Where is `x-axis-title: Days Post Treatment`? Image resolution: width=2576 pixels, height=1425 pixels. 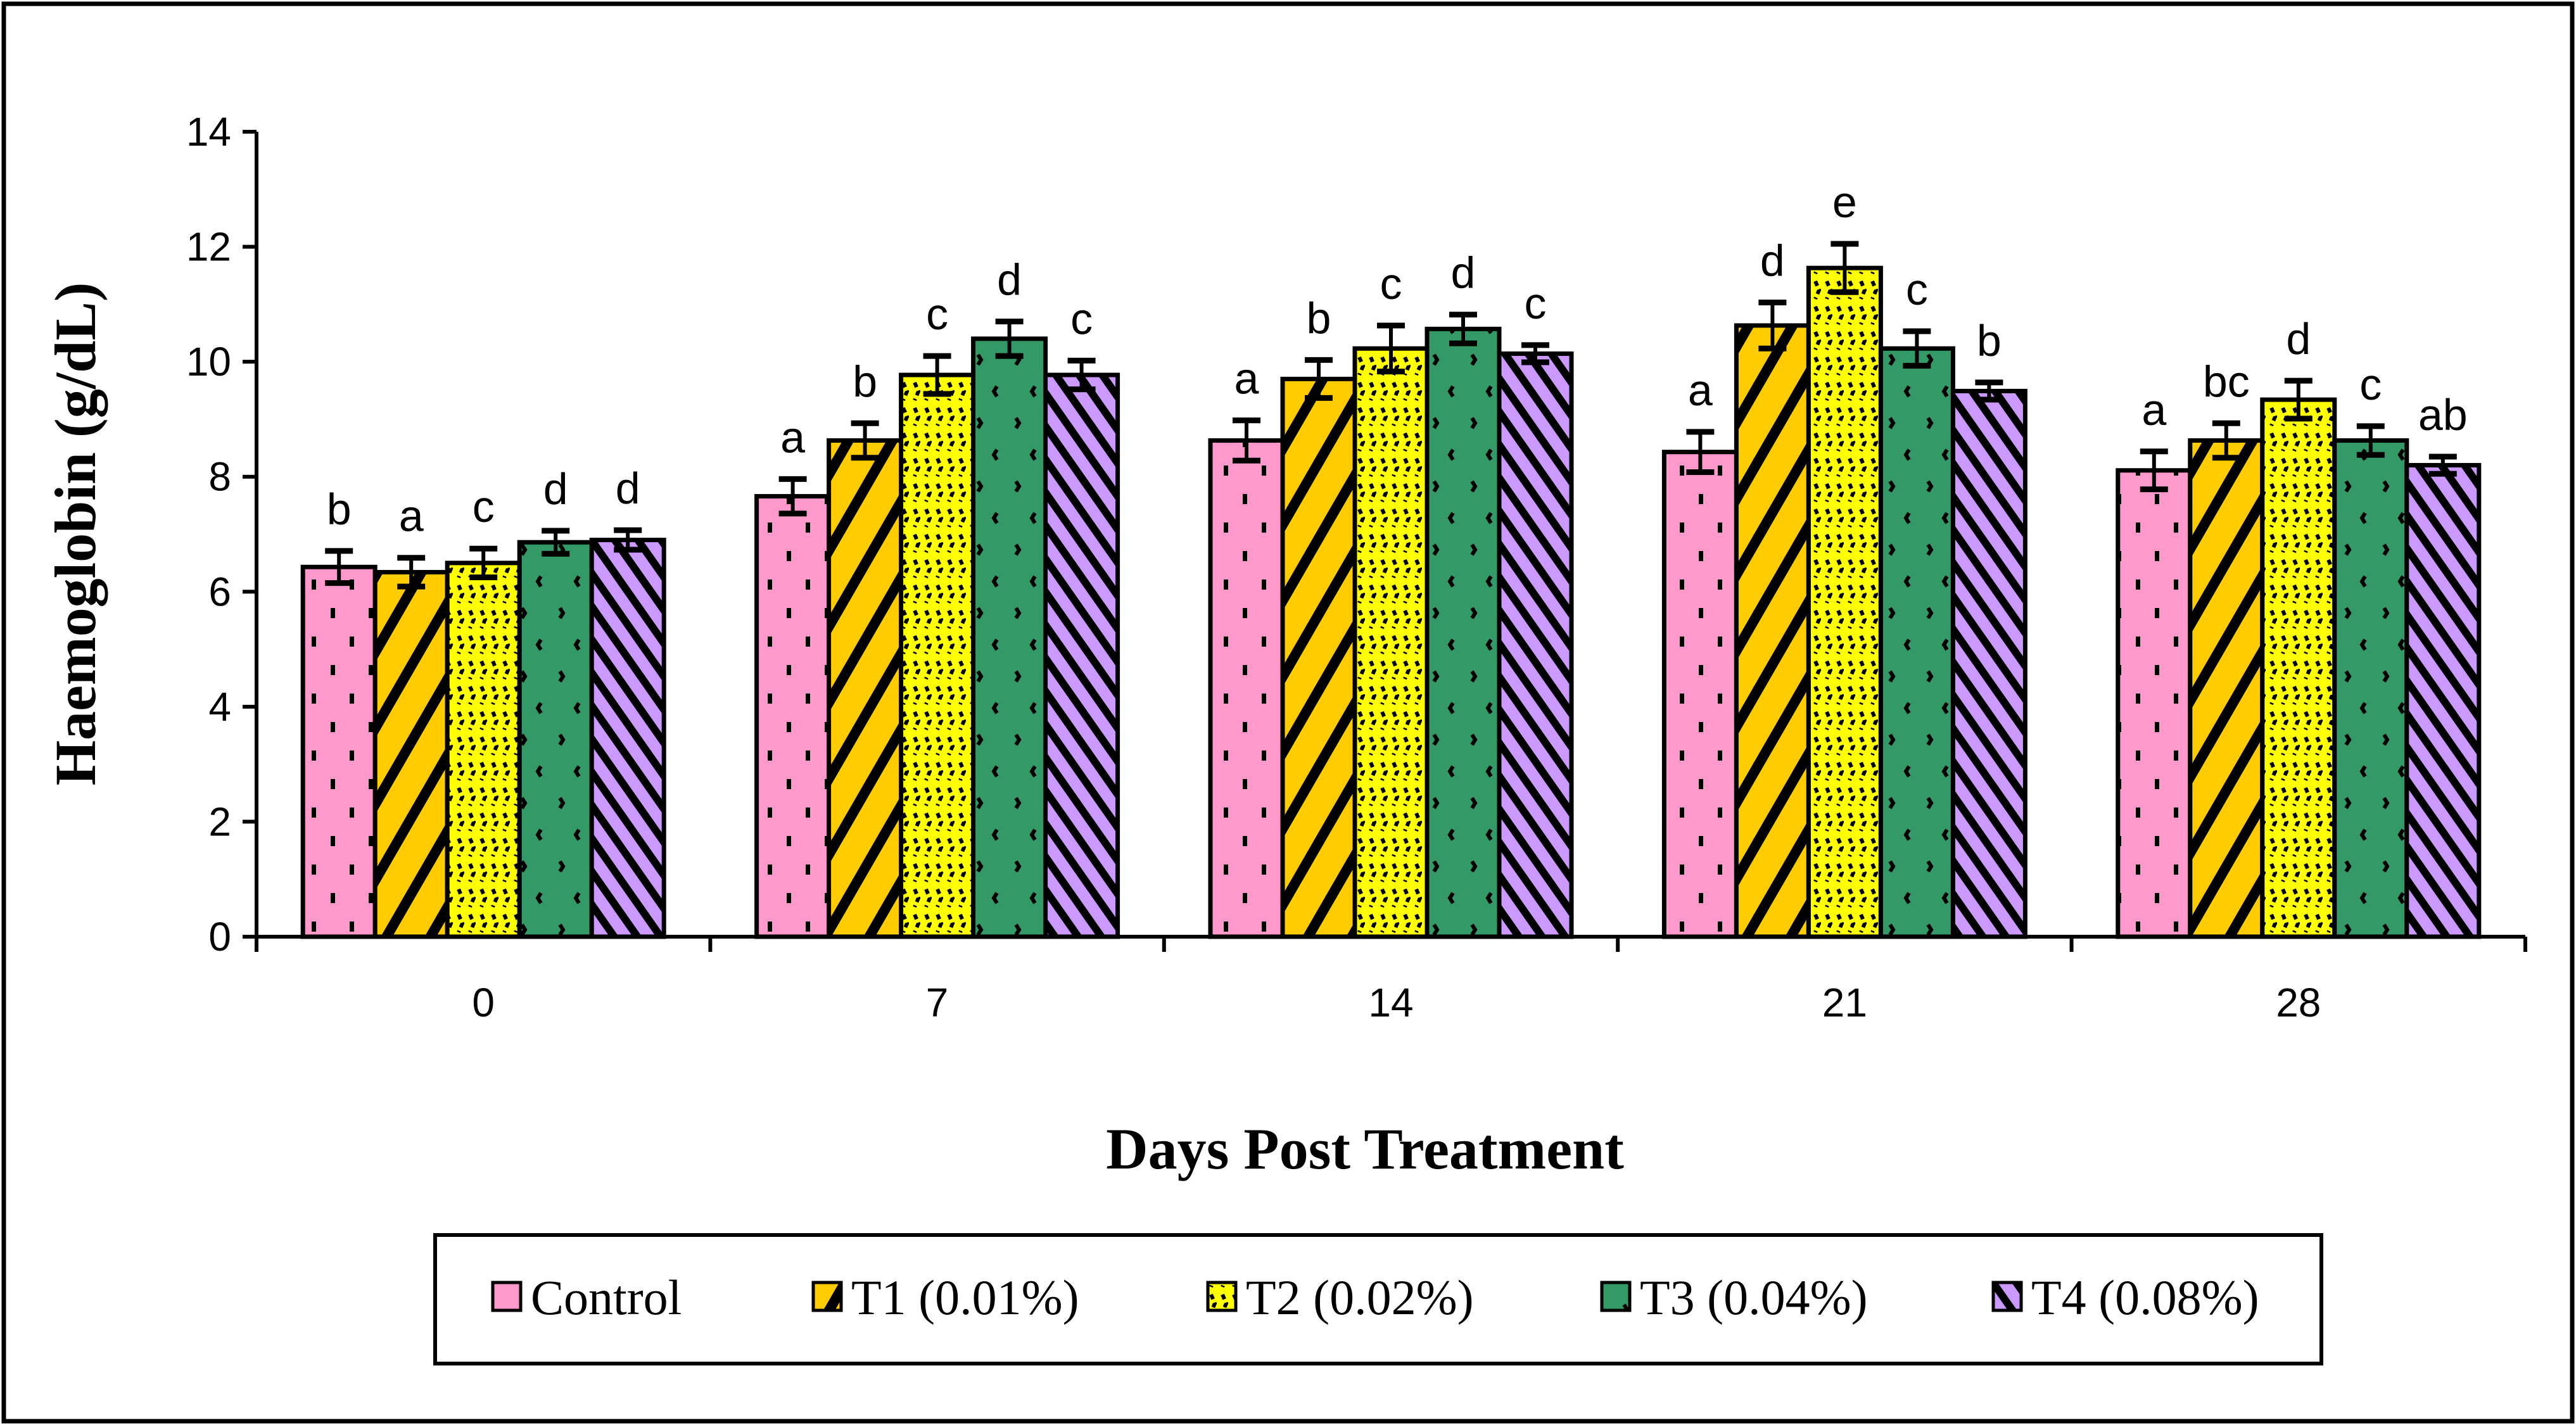 x-axis-title: Days Post Treatment is located at coordinates (1365, 1149).